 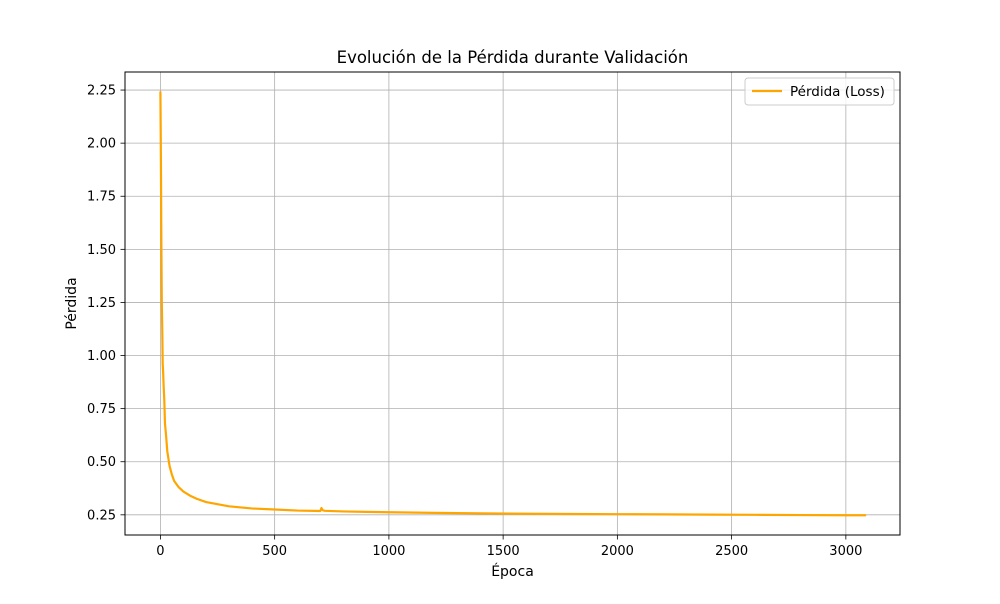 I want to click on x-tick-label: 1000, so click(x=388, y=551).